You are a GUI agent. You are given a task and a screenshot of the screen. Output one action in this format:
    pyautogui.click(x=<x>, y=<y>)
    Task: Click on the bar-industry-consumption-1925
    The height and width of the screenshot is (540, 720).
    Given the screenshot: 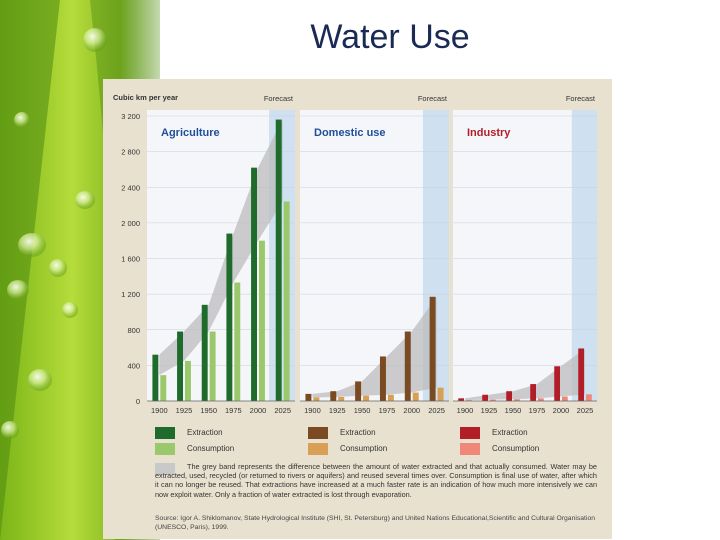 What is the action you would take?
    pyautogui.click(x=493, y=400)
    